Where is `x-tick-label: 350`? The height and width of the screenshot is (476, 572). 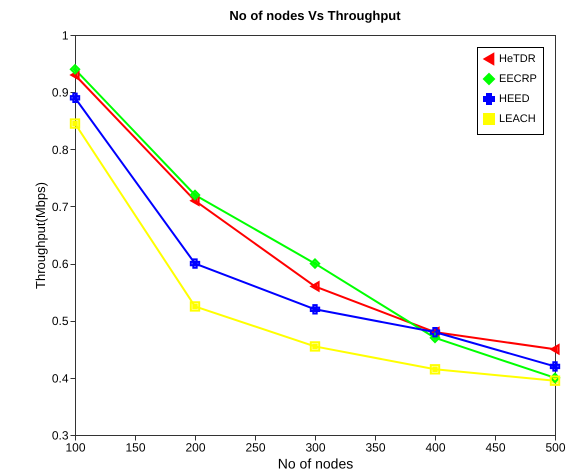
x-tick-label: 350 is located at coordinates (375, 447).